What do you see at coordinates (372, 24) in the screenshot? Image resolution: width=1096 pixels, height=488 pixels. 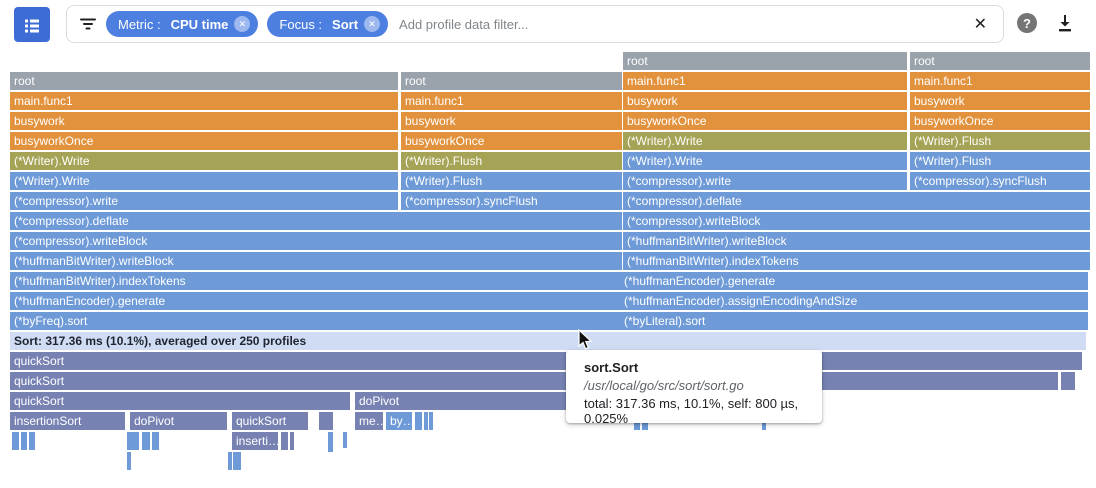 I see `chip-focus-close-icon: ✕` at bounding box center [372, 24].